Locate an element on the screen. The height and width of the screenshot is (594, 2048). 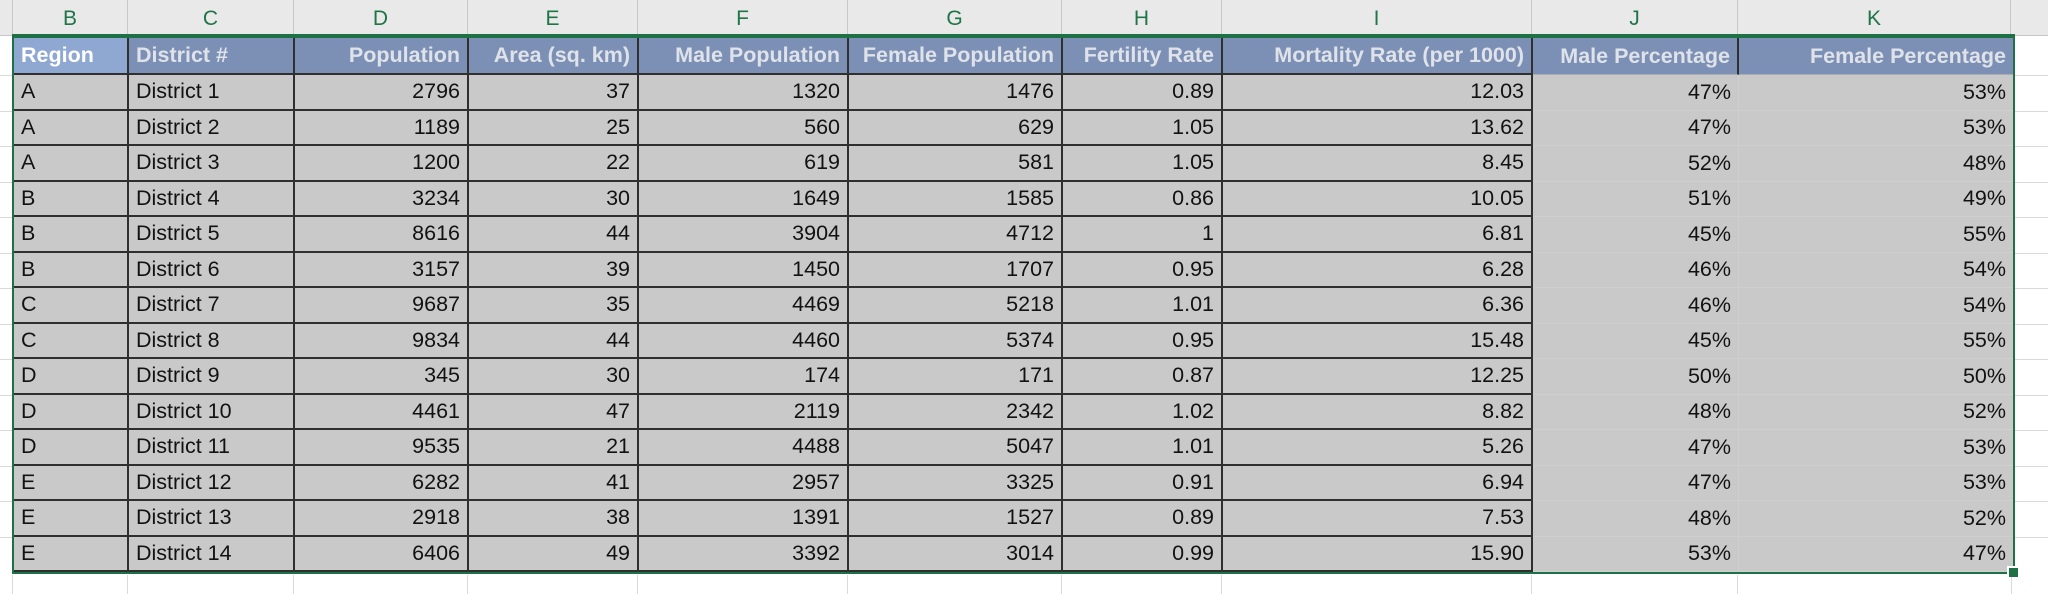
table-cell: 1476 is located at coordinates (956, 93).